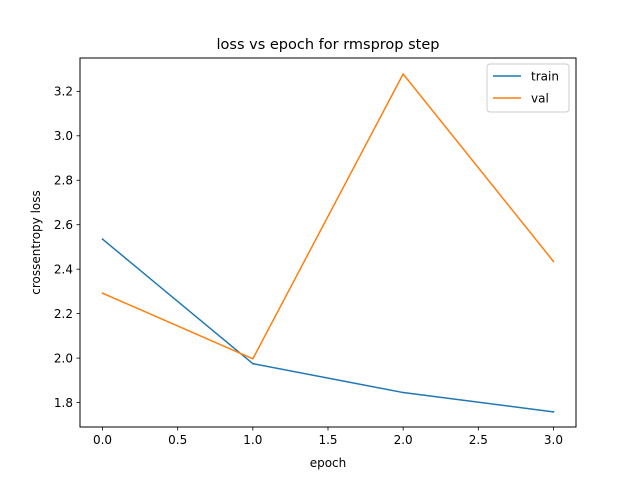 This screenshot has height=480, width=640. What do you see at coordinates (63, 136) in the screenshot?
I see `y-tick-label: 3.0` at bounding box center [63, 136].